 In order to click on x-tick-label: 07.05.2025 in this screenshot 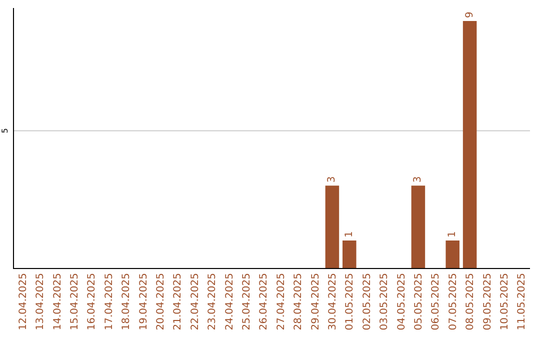, I will do `click(453, 301)`.